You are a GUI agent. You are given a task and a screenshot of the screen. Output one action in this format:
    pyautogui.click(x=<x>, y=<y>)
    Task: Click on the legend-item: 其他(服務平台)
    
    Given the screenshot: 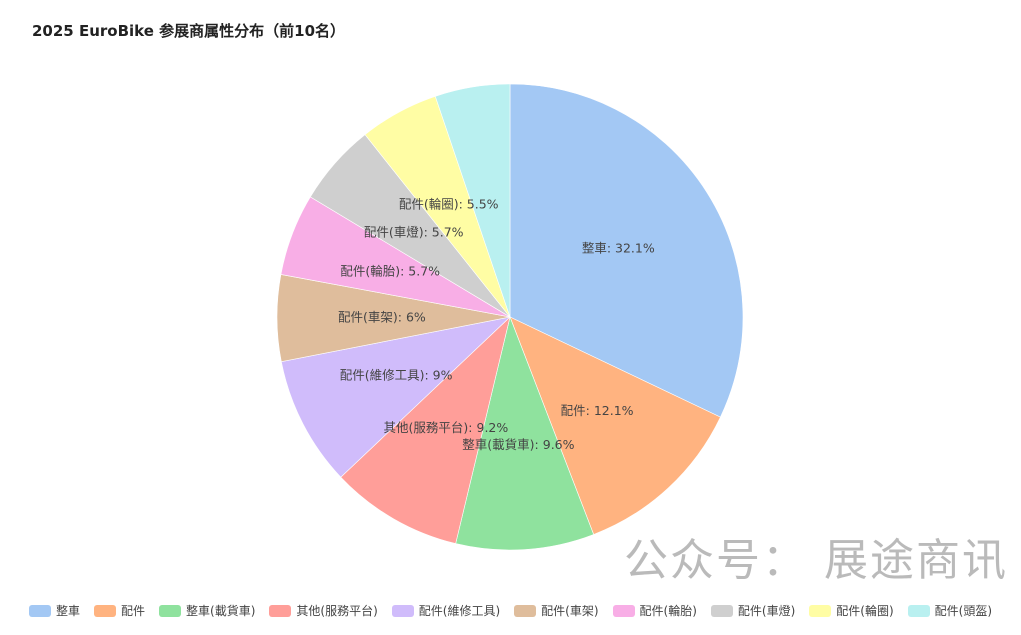 What is the action you would take?
    pyautogui.click(x=323, y=610)
    